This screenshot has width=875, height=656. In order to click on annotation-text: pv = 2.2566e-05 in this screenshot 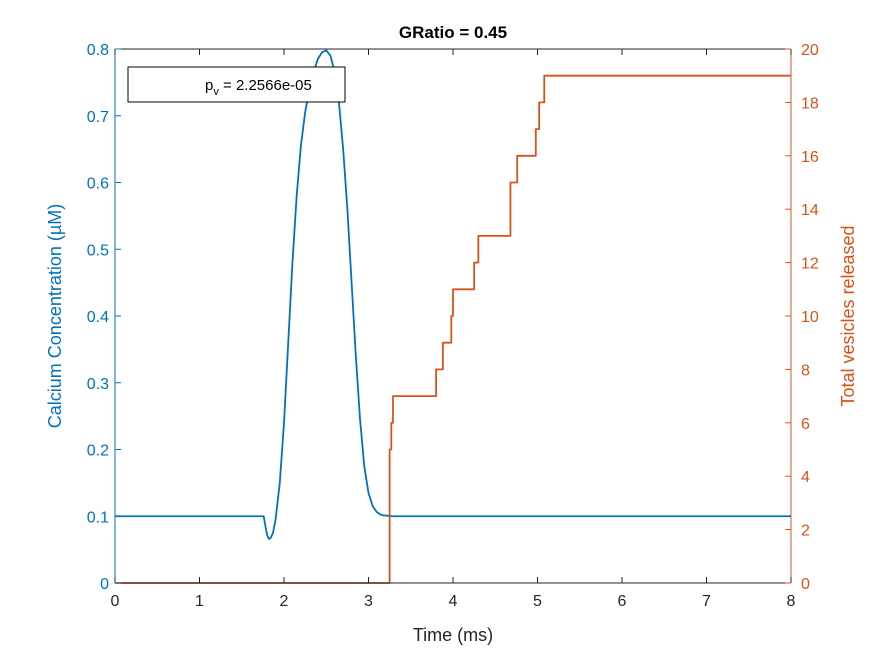, I will do `click(258, 87)`.